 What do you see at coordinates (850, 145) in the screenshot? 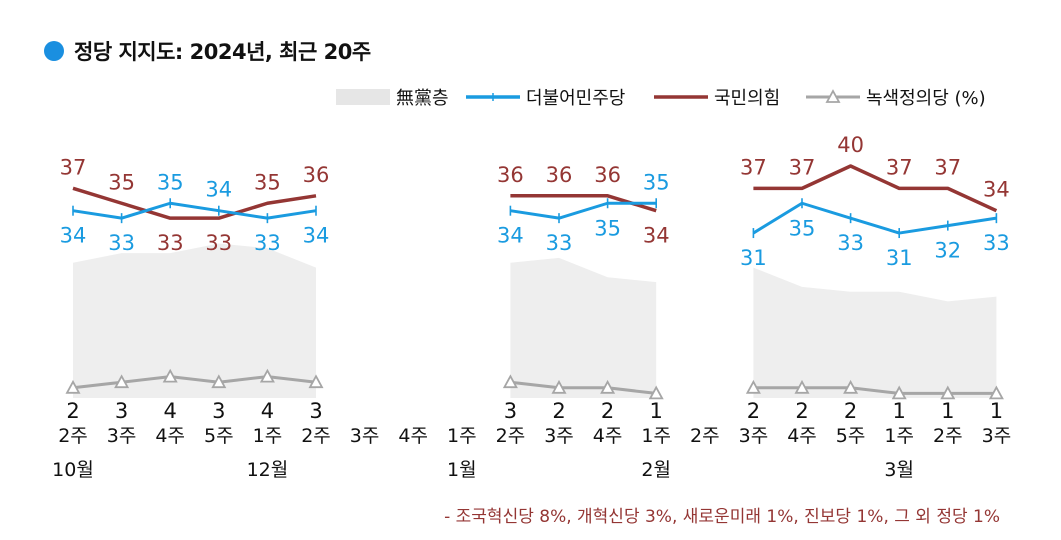
I see `ppp-value-label-16: 40` at bounding box center [850, 145].